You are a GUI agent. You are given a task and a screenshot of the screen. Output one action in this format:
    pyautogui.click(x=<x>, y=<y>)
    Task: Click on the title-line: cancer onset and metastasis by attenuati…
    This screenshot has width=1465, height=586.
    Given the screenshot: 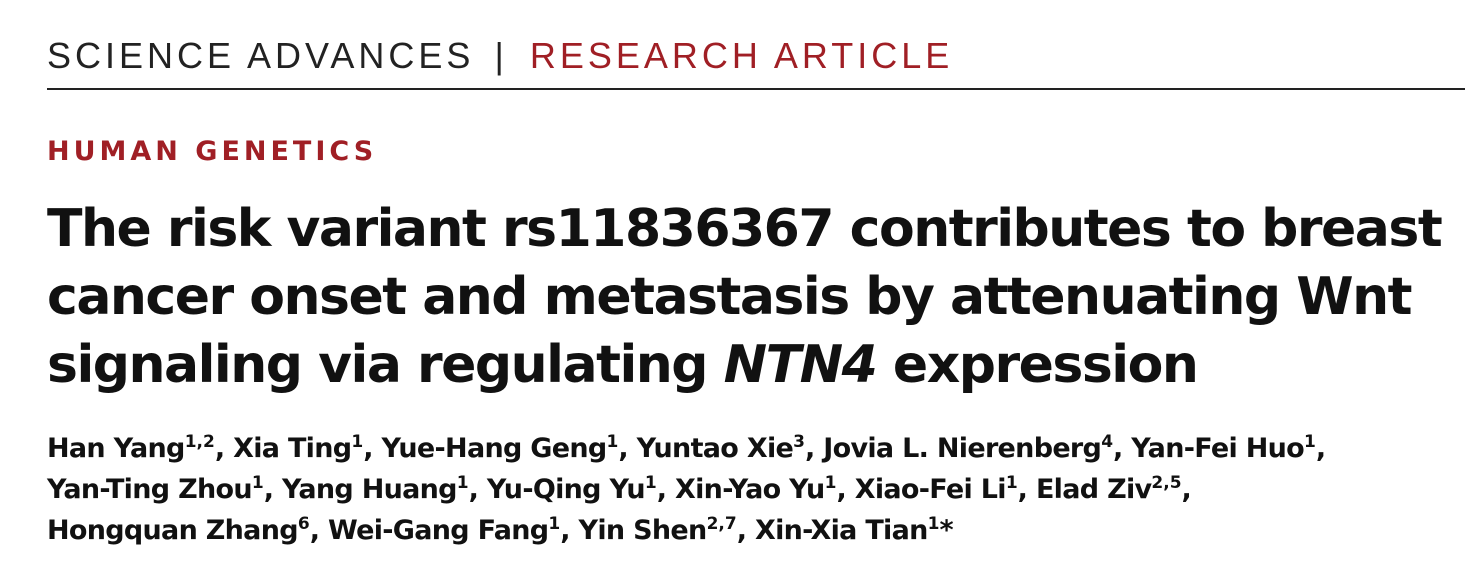 What is the action you would take?
    pyautogui.click(x=729, y=297)
    